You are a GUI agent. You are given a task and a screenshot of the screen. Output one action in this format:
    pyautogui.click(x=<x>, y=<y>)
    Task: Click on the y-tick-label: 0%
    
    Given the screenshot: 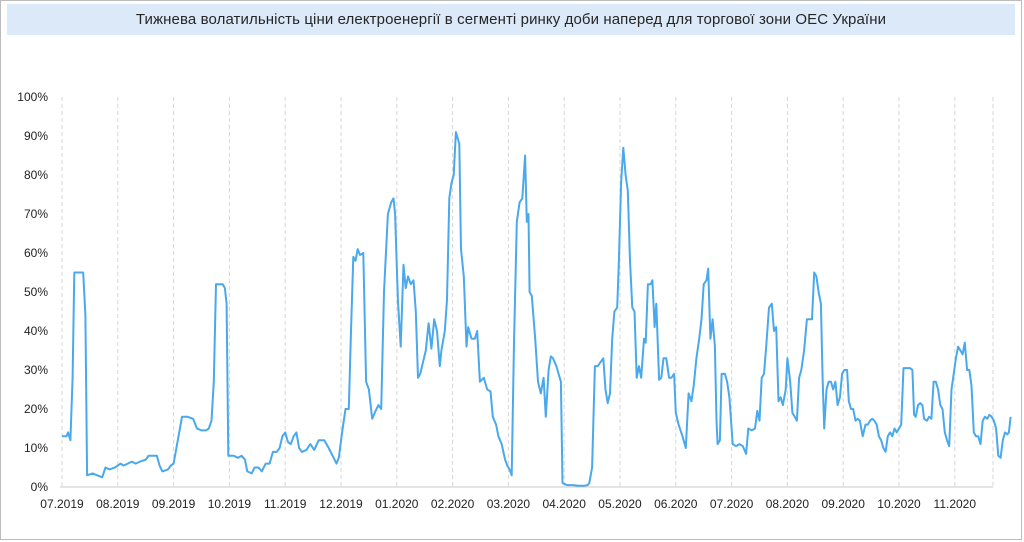 What is the action you would take?
    pyautogui.click(x=40, y=487)
    